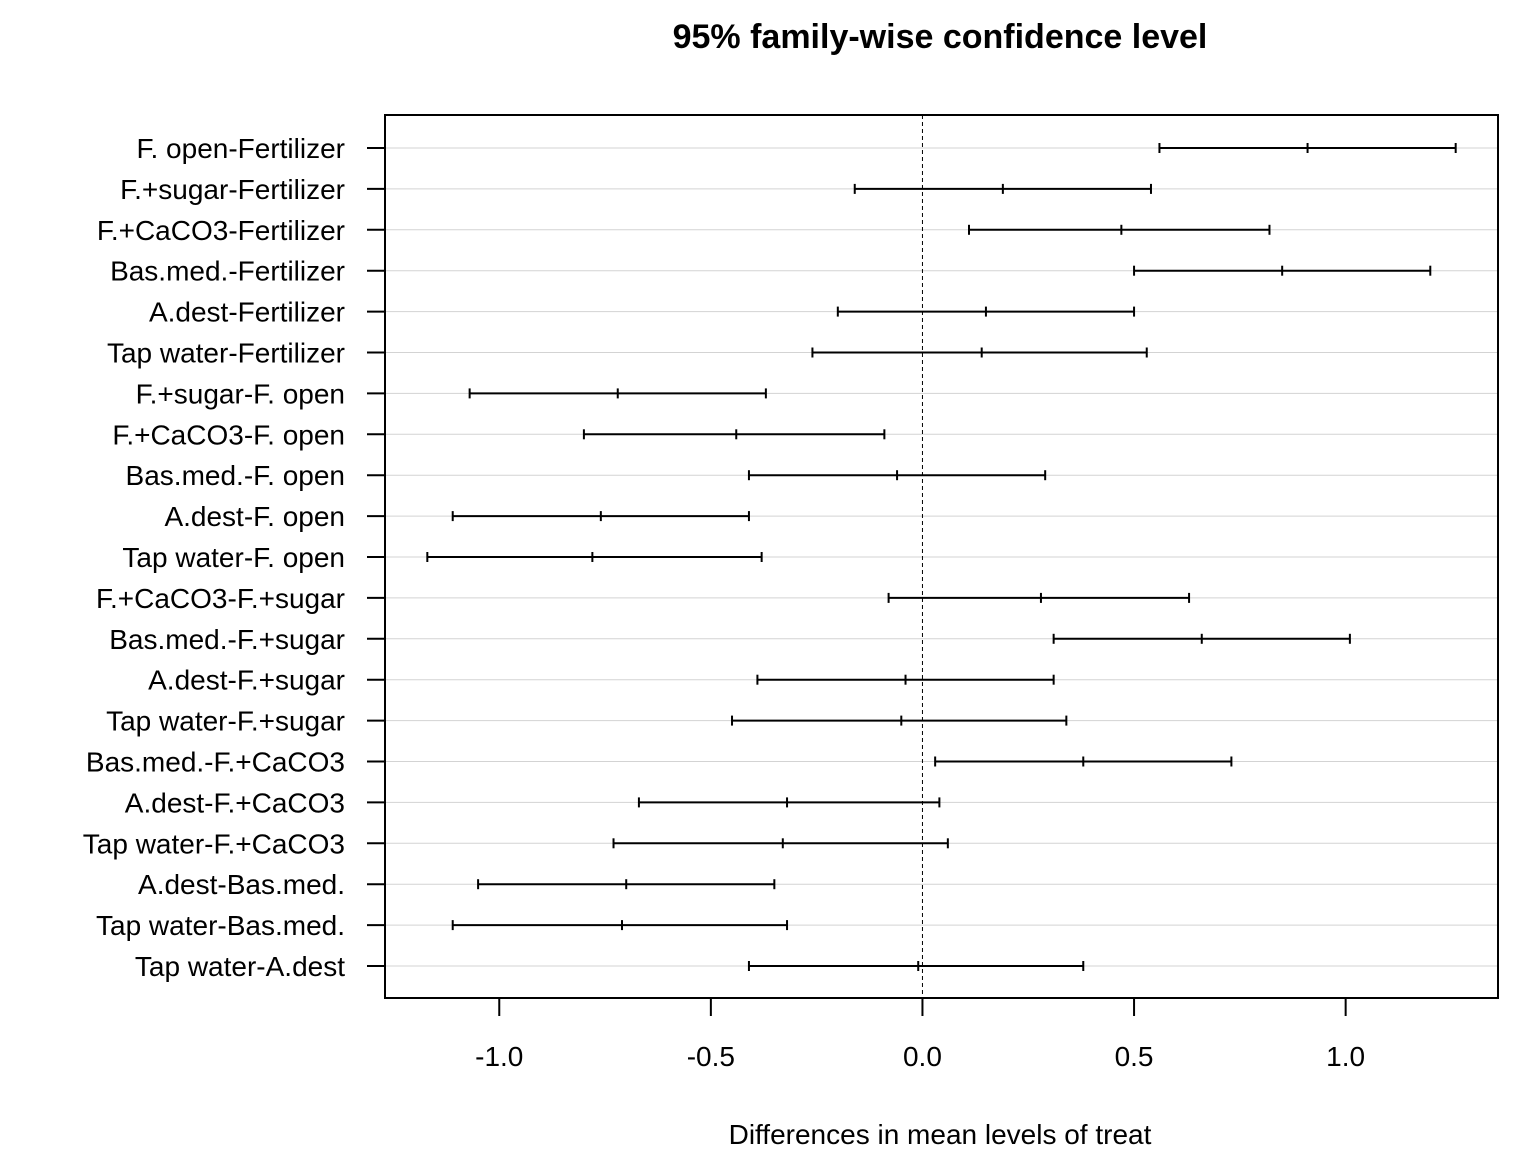  I want to click on x-tick-label: -0.5, so click(711, 1056).